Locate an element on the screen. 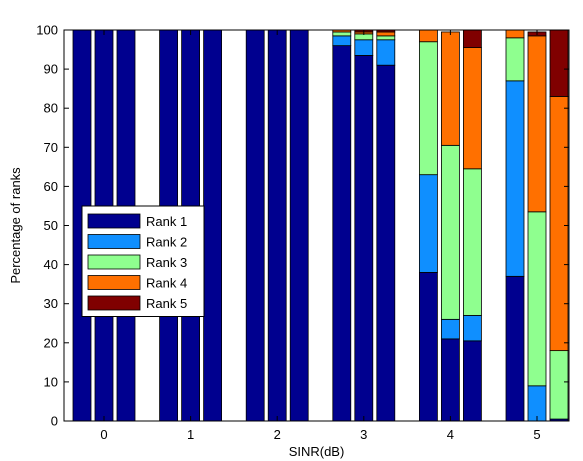  x-axis-label: SINR(dB) is located at coordinates (317, 451).